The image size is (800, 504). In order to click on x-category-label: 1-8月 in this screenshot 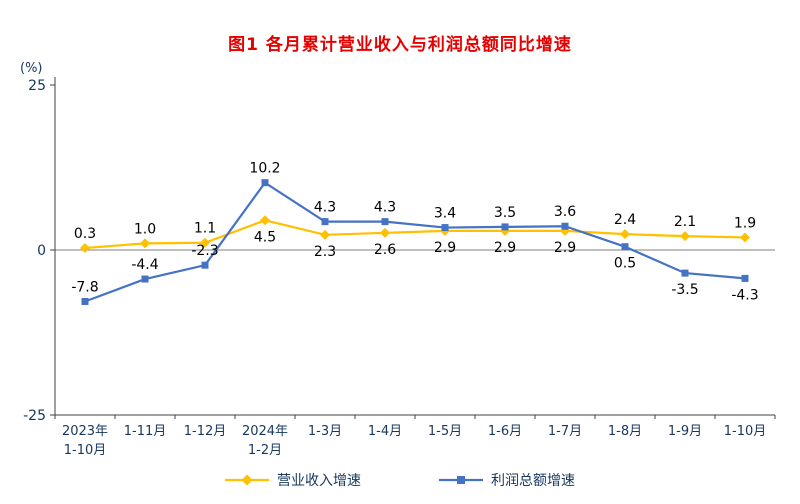, I will do `click(625, 431)`.